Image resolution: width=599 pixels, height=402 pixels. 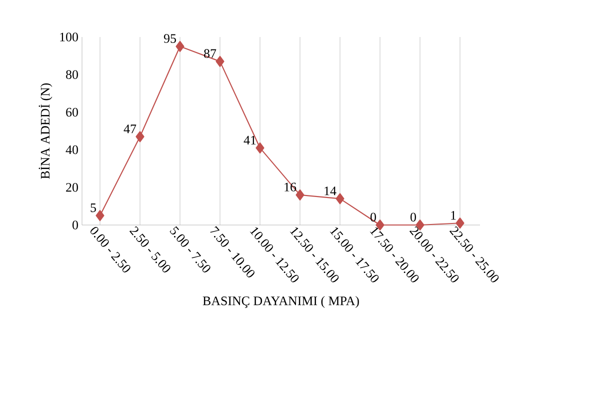 What do you see at coordinates (75, 225) in the screenshot?
I see `y-tick-label: 0` at bounding box center [75, 225].